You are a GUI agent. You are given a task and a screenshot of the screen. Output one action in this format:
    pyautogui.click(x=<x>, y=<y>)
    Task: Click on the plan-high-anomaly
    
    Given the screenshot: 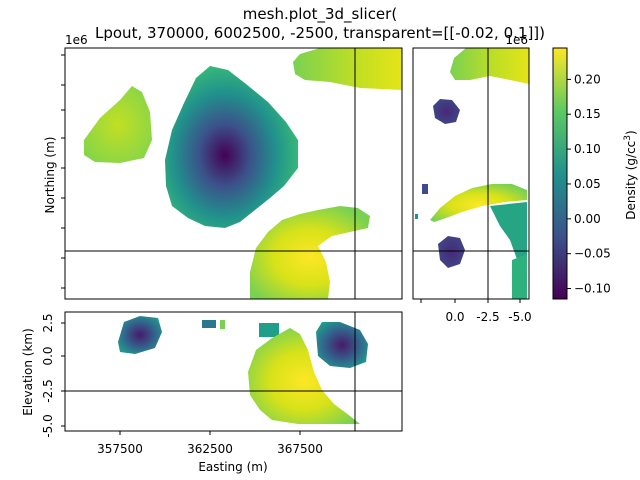 What is the action you would take?
    pyautogui.click(x=310, y=252)
    